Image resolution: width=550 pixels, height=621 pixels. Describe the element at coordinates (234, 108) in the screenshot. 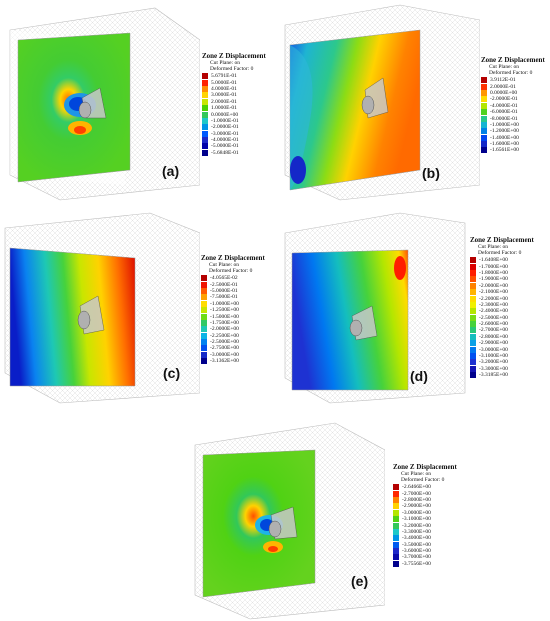

I see `legend-entry: 1.0000E-01` at that location.